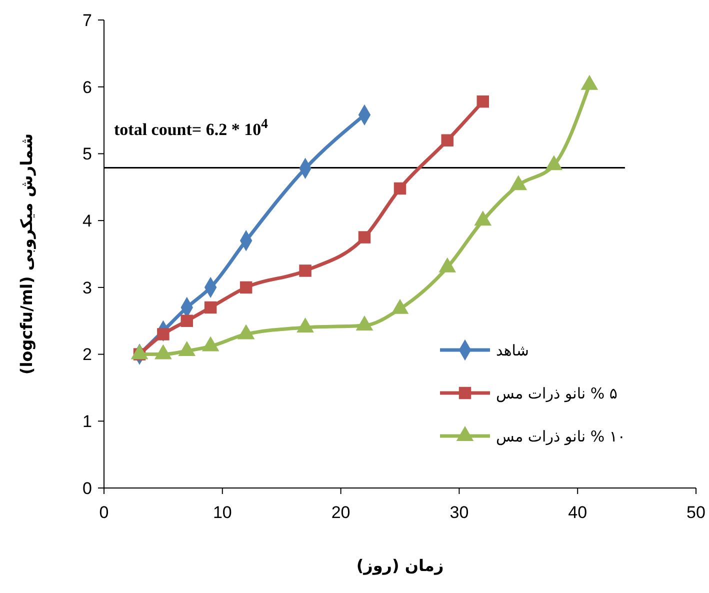 This screenshot has height=593, width=709. What do you see at coordinates (459, 512) in the screenshot?
I see `x-tick-label: 30` at bounding box center [459, 512].